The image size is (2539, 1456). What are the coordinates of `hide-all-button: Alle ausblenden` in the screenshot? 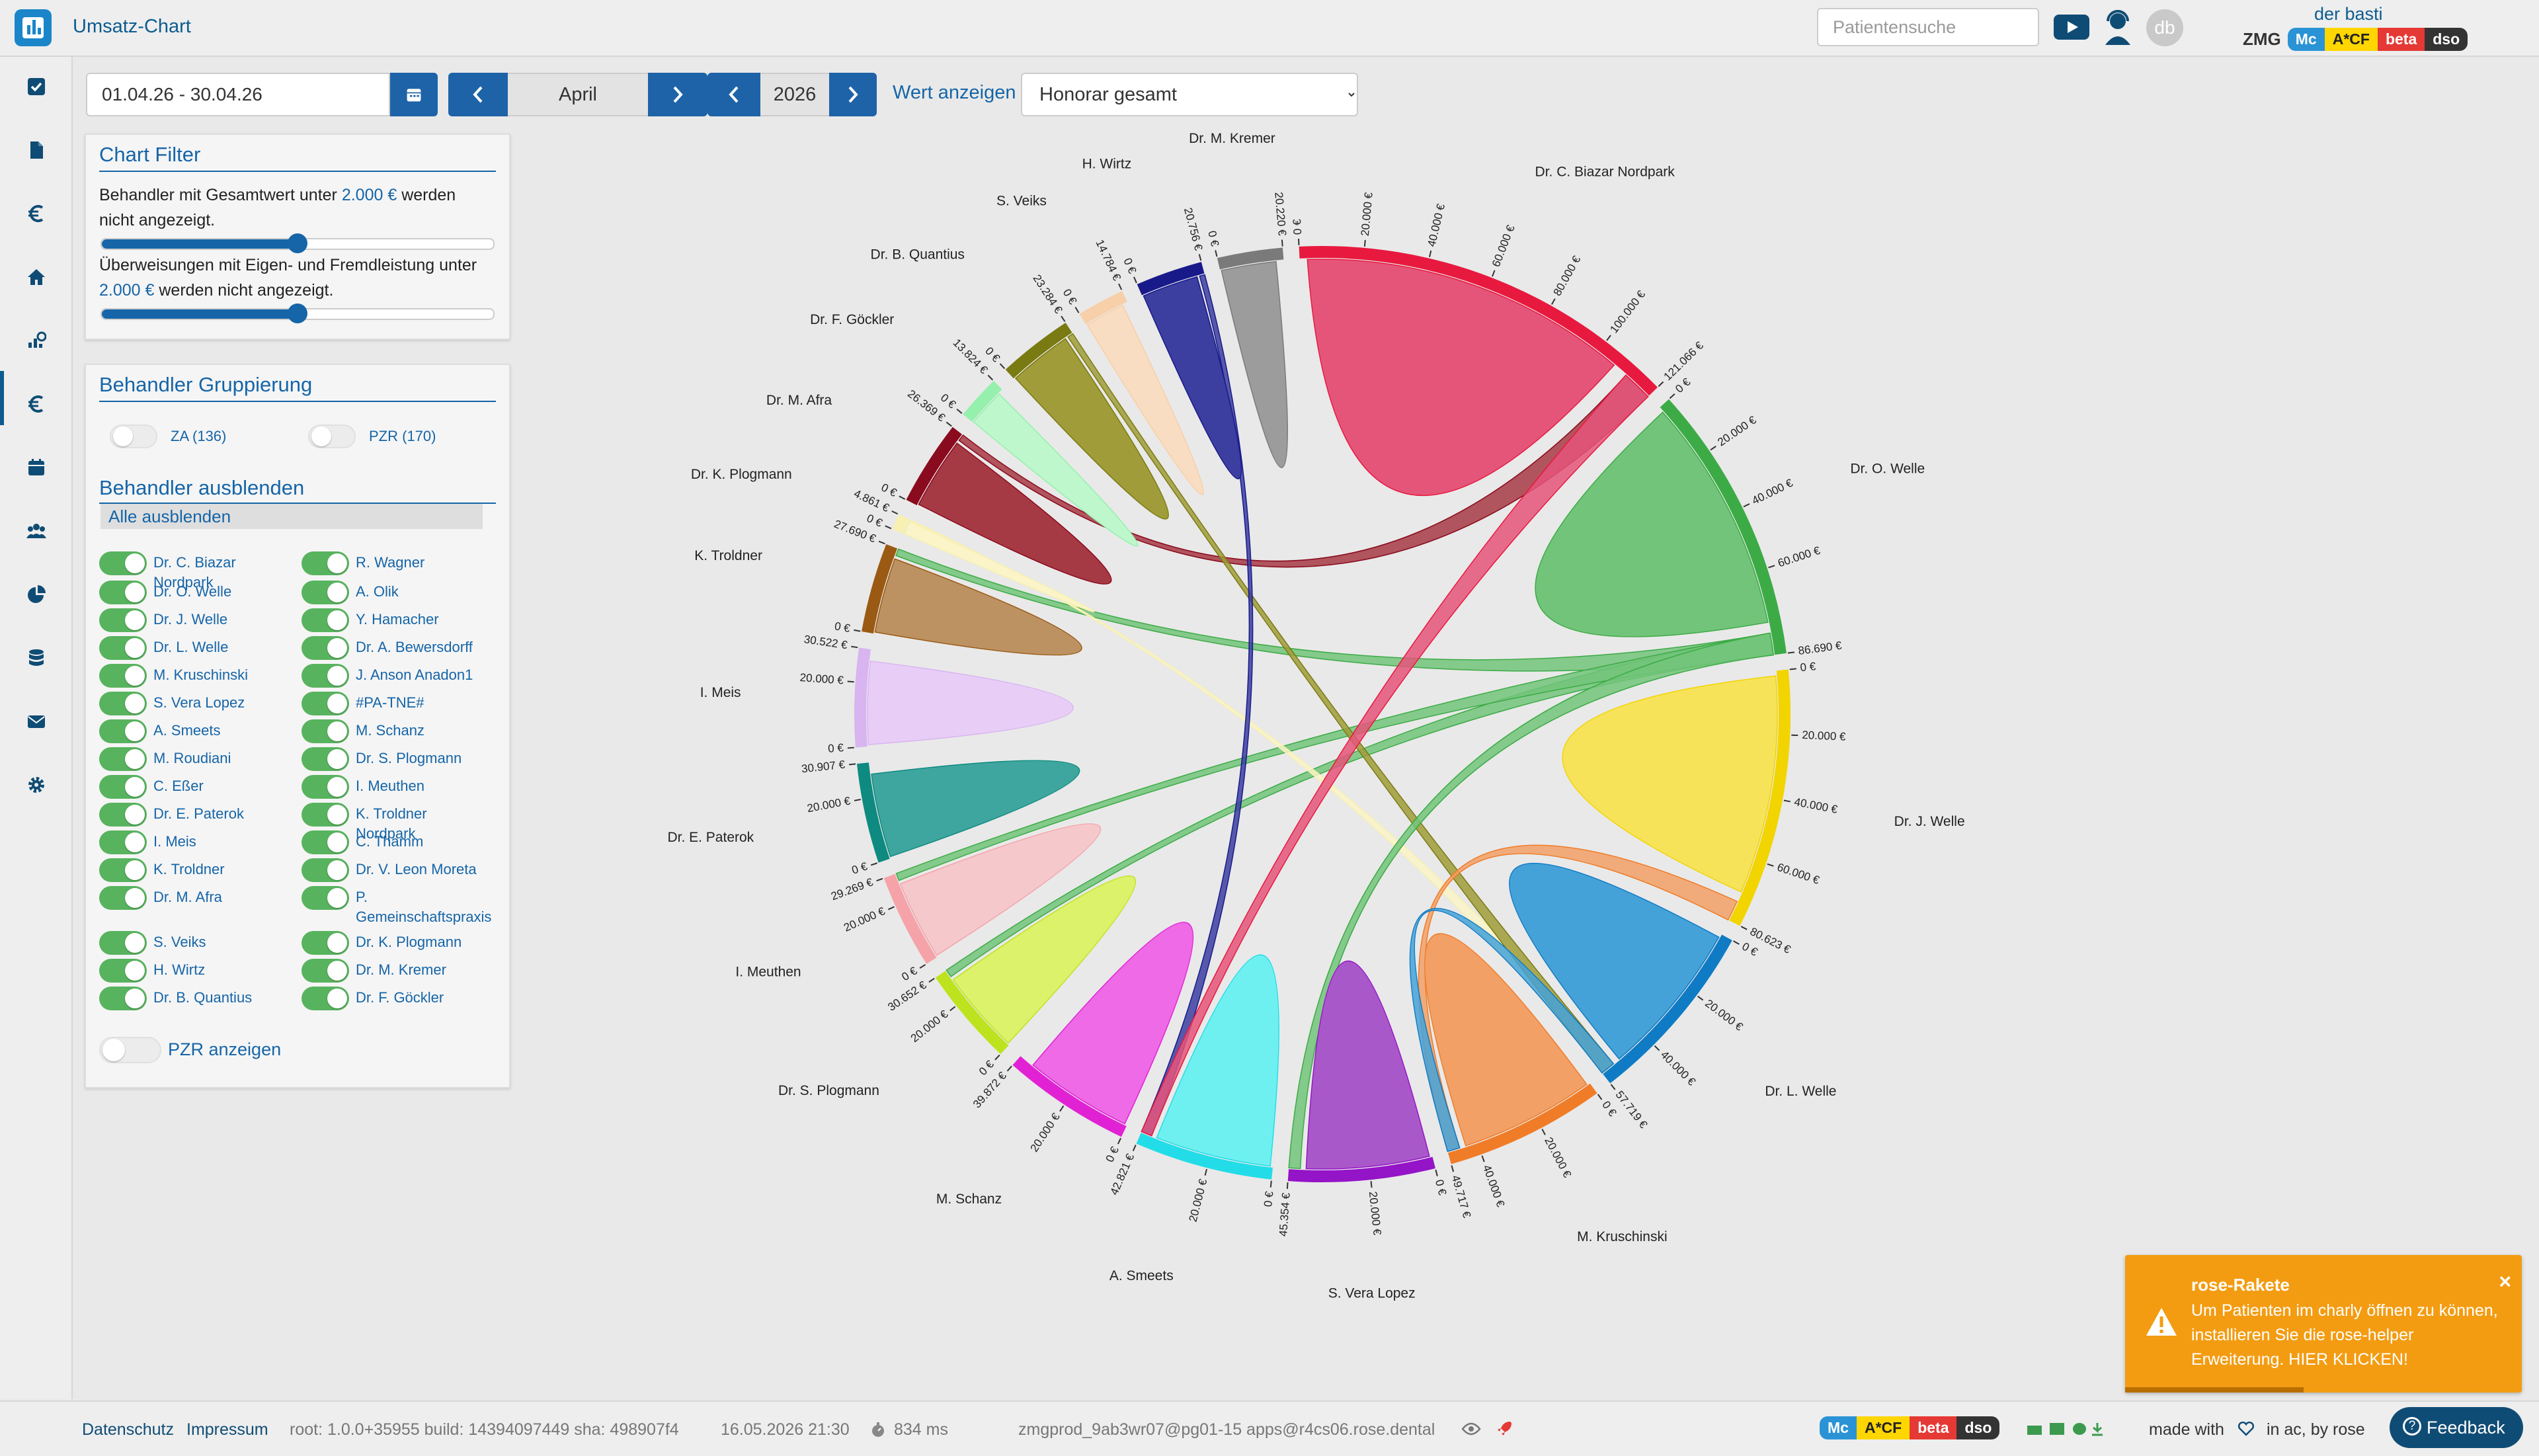 It's located at (292, 516).